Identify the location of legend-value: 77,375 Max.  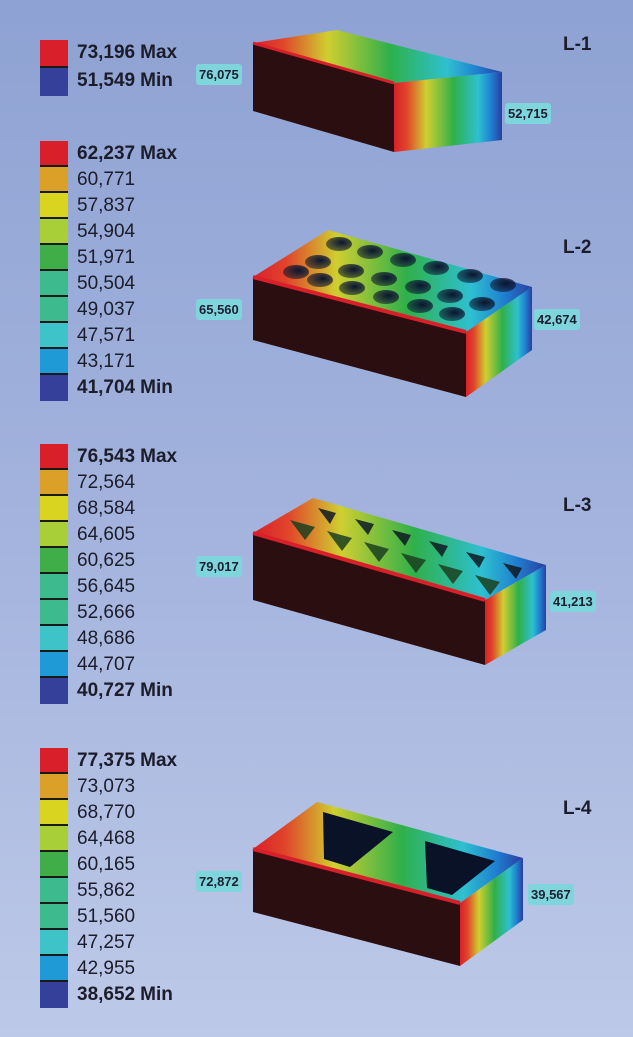
(127, 761).